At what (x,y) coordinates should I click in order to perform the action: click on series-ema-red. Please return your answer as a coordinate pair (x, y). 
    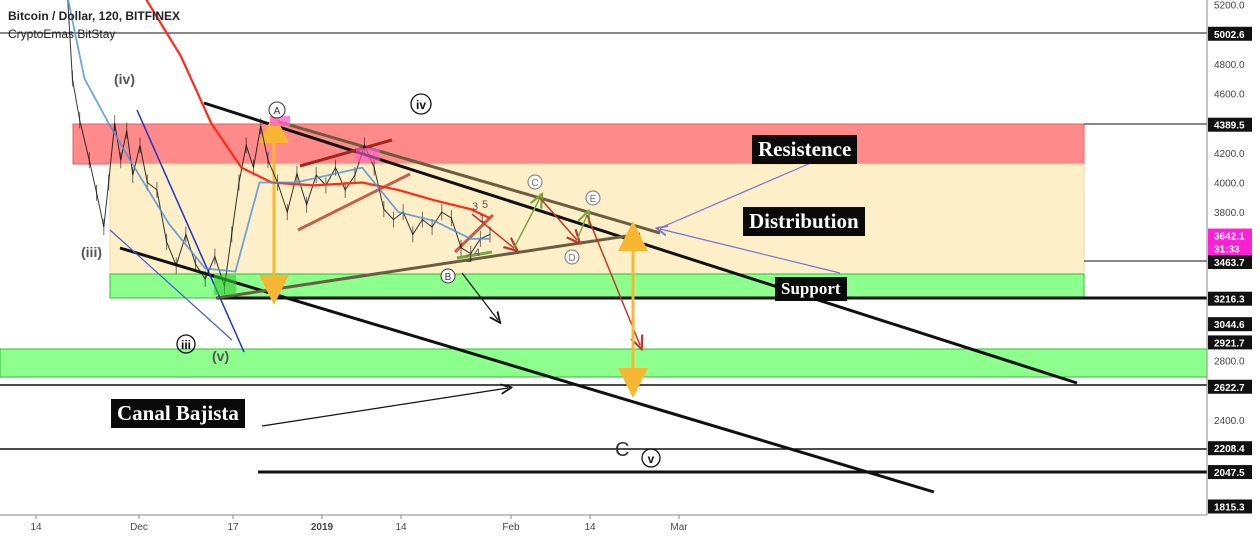
    Looking at the image, I should click on (318, 110).